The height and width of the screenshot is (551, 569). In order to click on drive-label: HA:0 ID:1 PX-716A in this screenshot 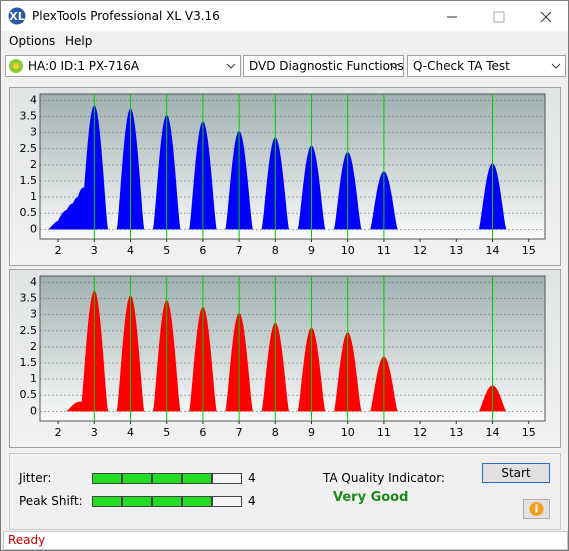, I will do `click(84, 66)`.